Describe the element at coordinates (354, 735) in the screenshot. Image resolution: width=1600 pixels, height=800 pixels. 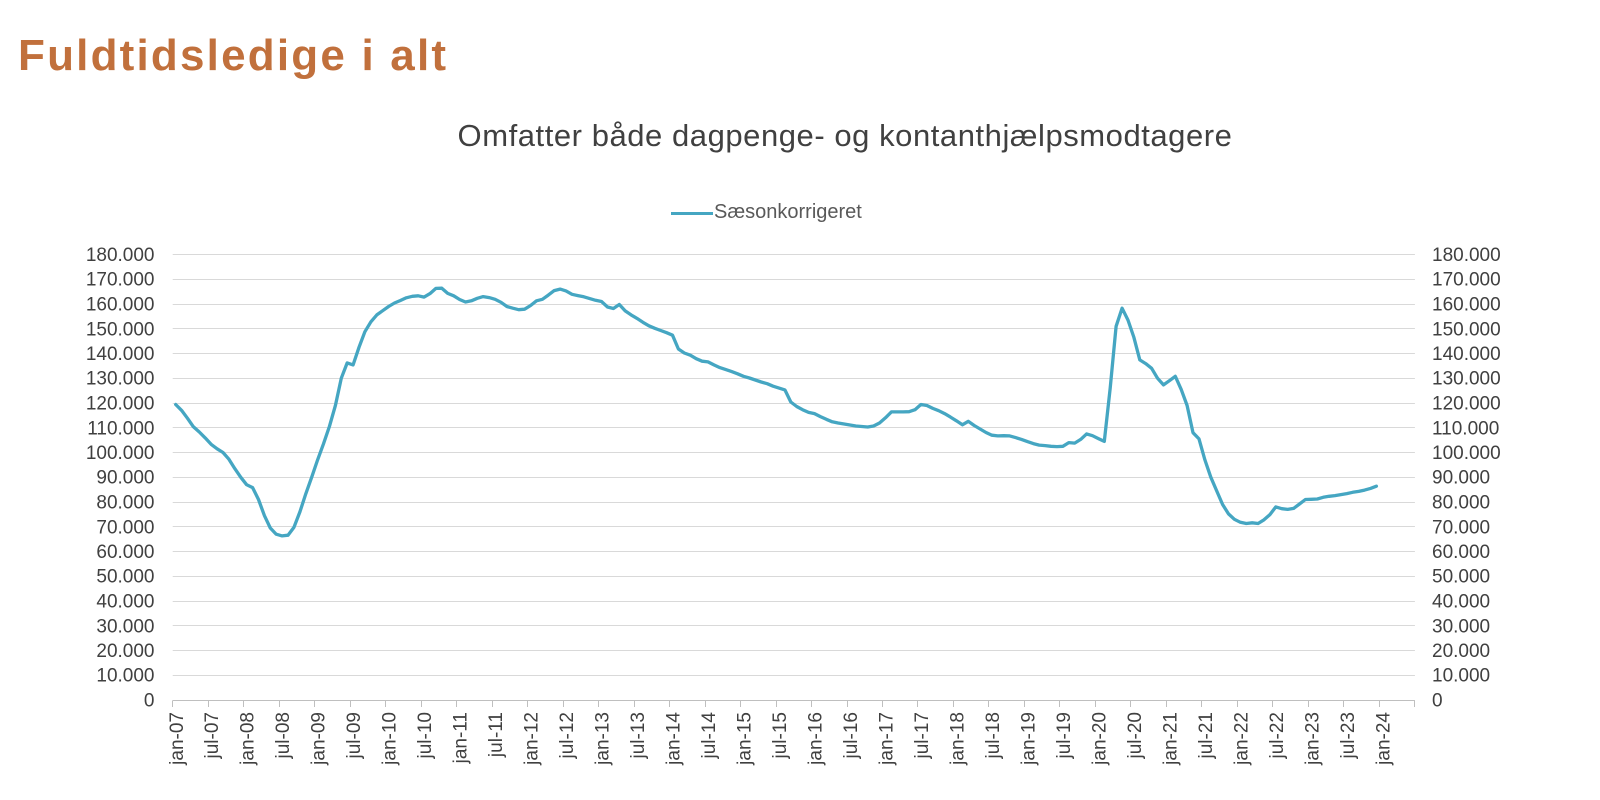
I see `svg-text: jul-09` at that location.